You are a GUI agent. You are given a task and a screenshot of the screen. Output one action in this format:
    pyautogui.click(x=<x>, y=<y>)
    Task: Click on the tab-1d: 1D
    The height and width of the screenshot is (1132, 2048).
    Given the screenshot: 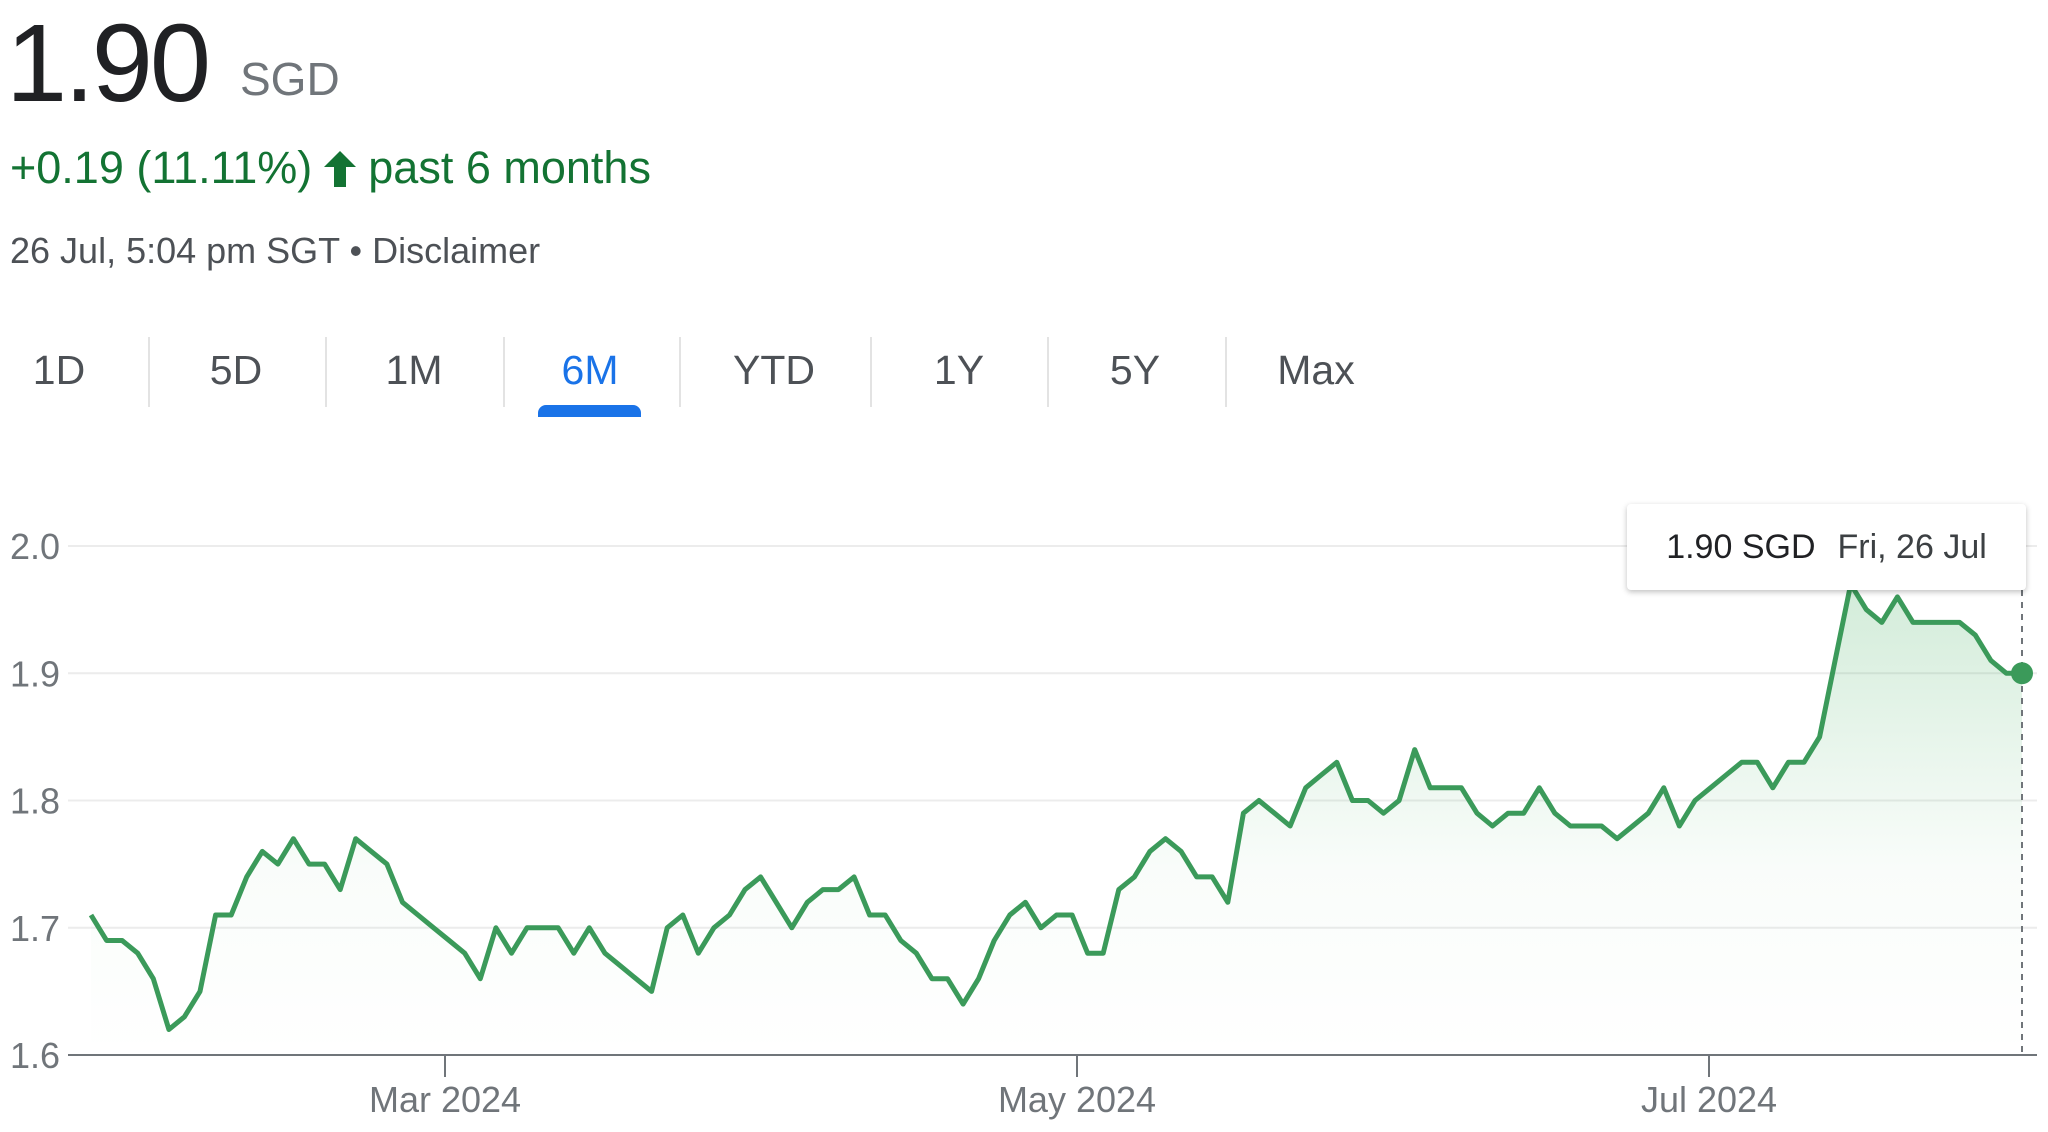 What is the action you would take?
    pyautogui.click(x=59, y=370)
    